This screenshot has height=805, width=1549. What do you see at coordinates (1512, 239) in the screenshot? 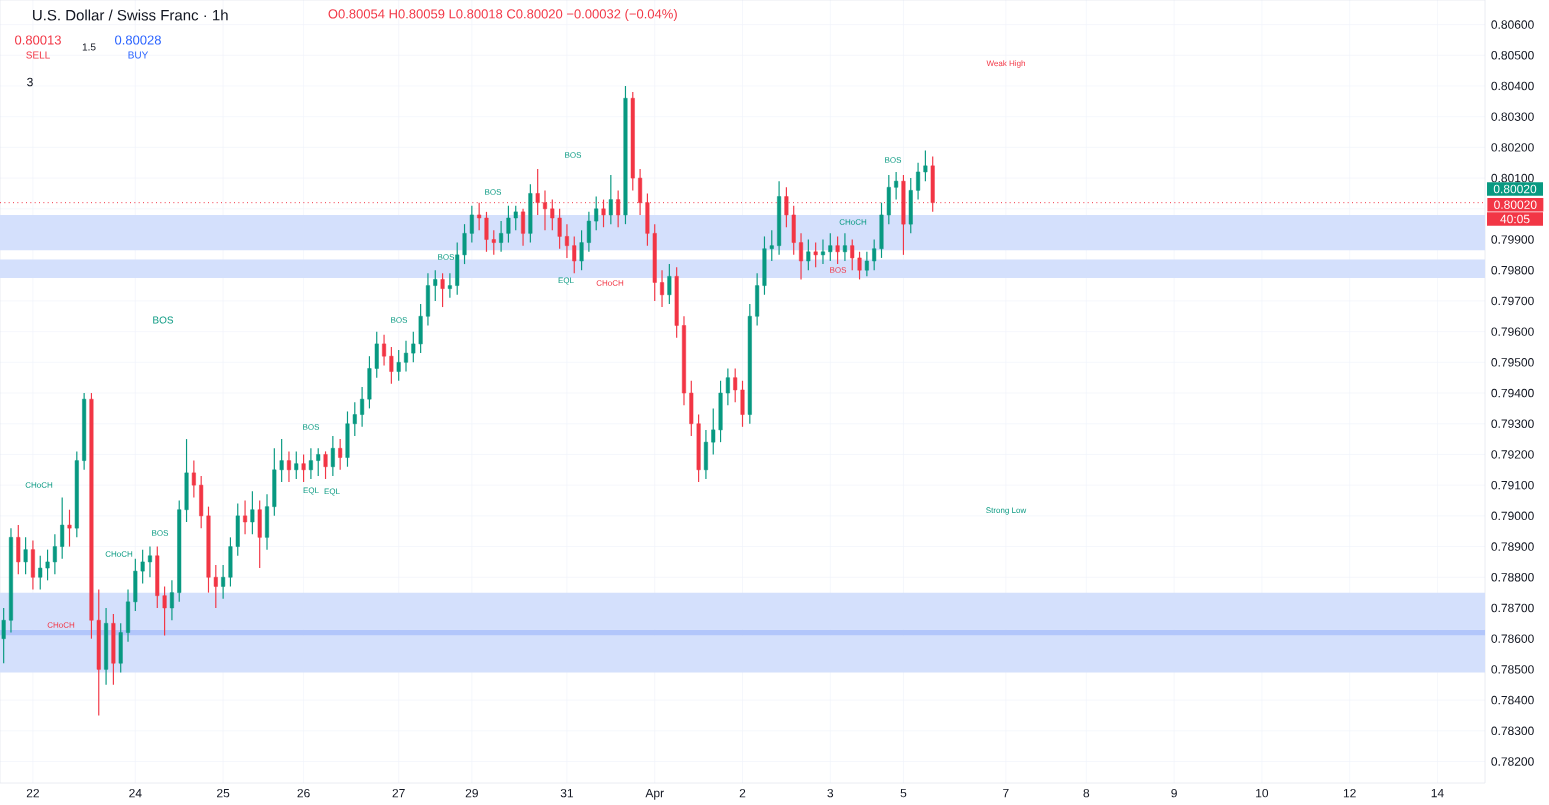
I see `y-tick-label: 0.79900` at bounding box center [1512, 239].